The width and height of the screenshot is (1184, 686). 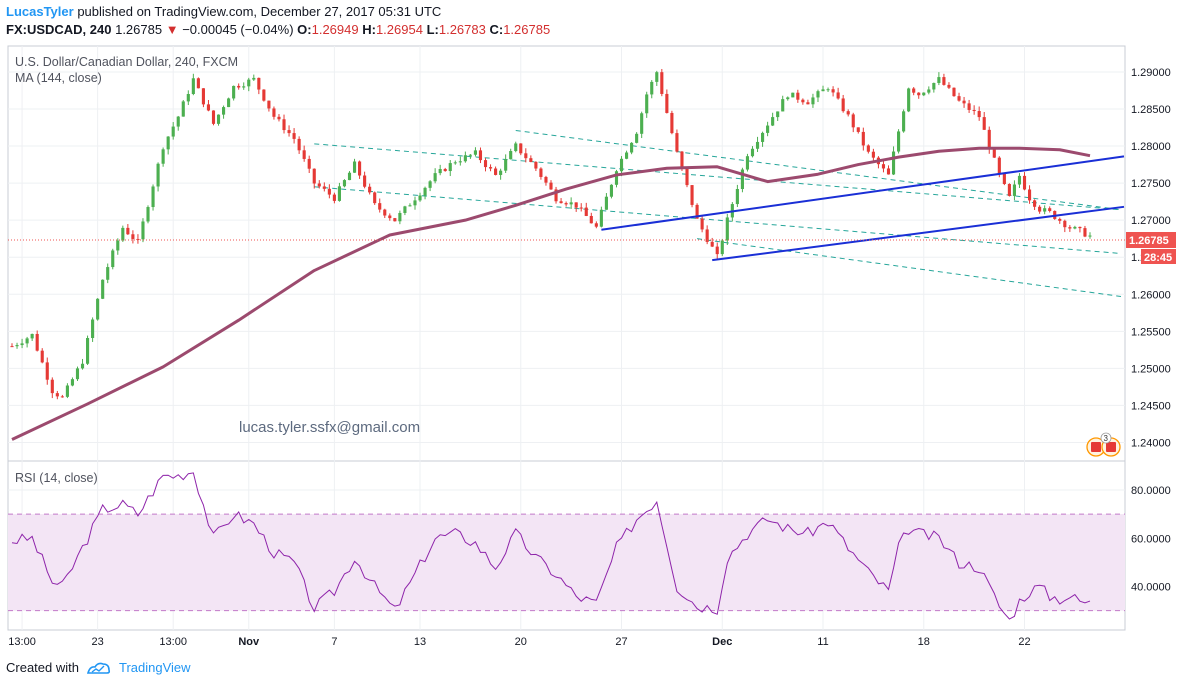 I want to click on tradingview-link: TradingView, so click(x=154, y=667).